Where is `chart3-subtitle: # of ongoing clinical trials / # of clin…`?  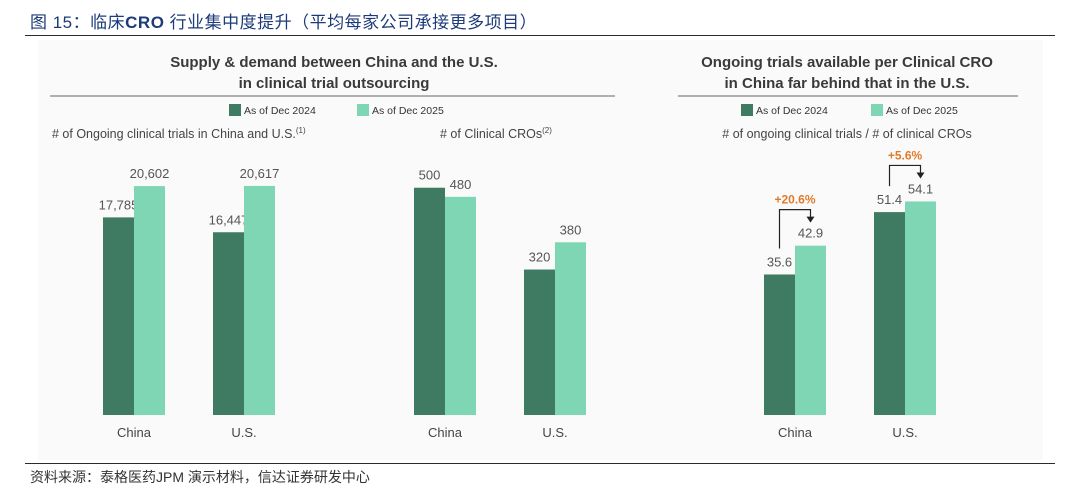 chart3-subtitle: # of ongoing clinical trials / # of clin… is located at coordinates (846, 134).